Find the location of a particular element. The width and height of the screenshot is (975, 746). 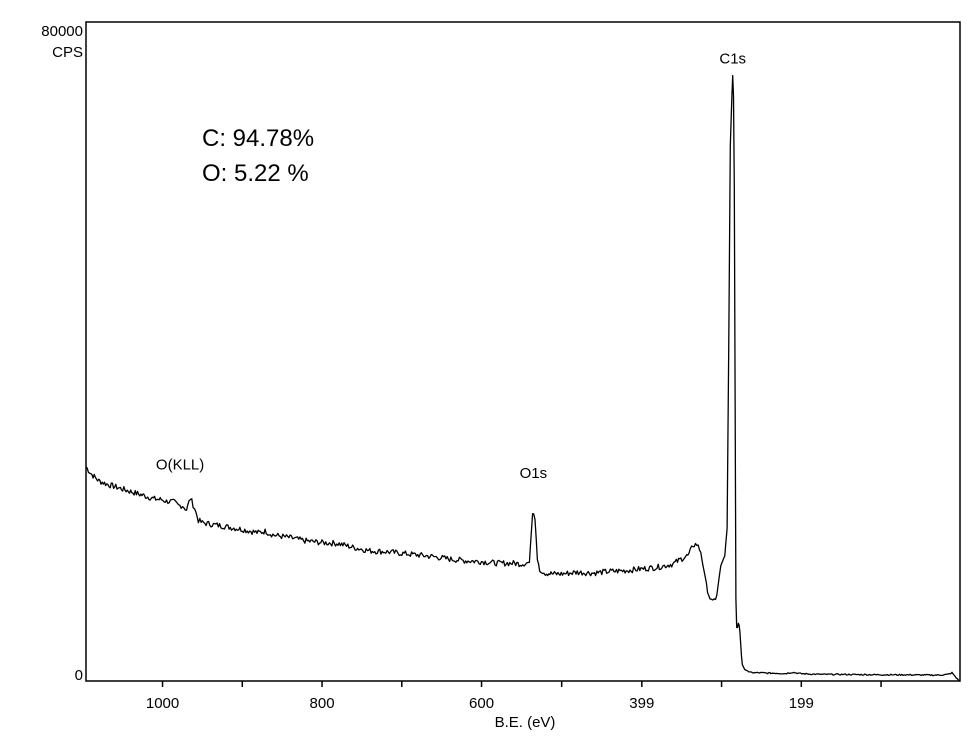

x-tick-label: 800 is located at coordinates (322, 703).